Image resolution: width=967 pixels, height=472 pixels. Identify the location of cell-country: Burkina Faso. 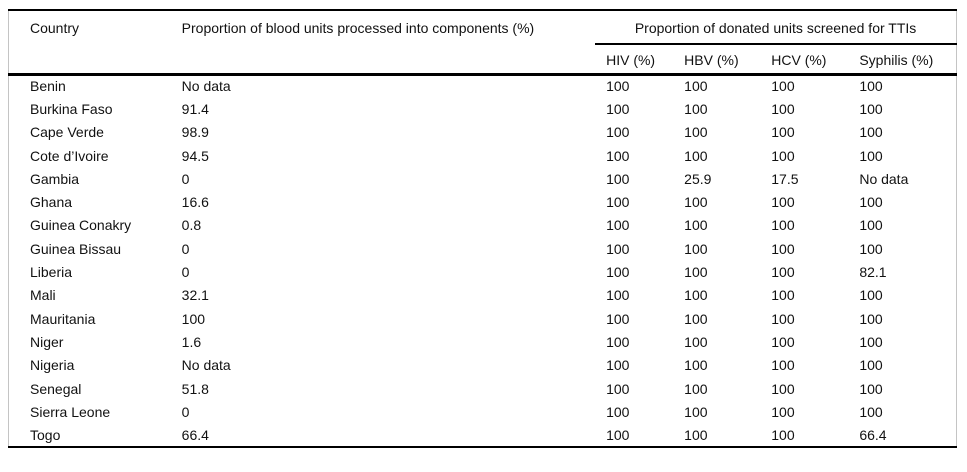
(71, 108).